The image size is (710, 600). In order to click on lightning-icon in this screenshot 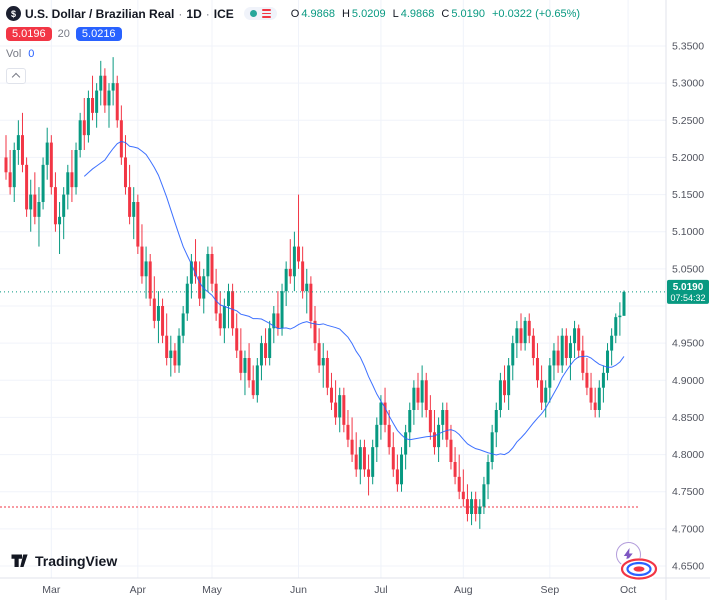, I will do `click(628, 554)`.